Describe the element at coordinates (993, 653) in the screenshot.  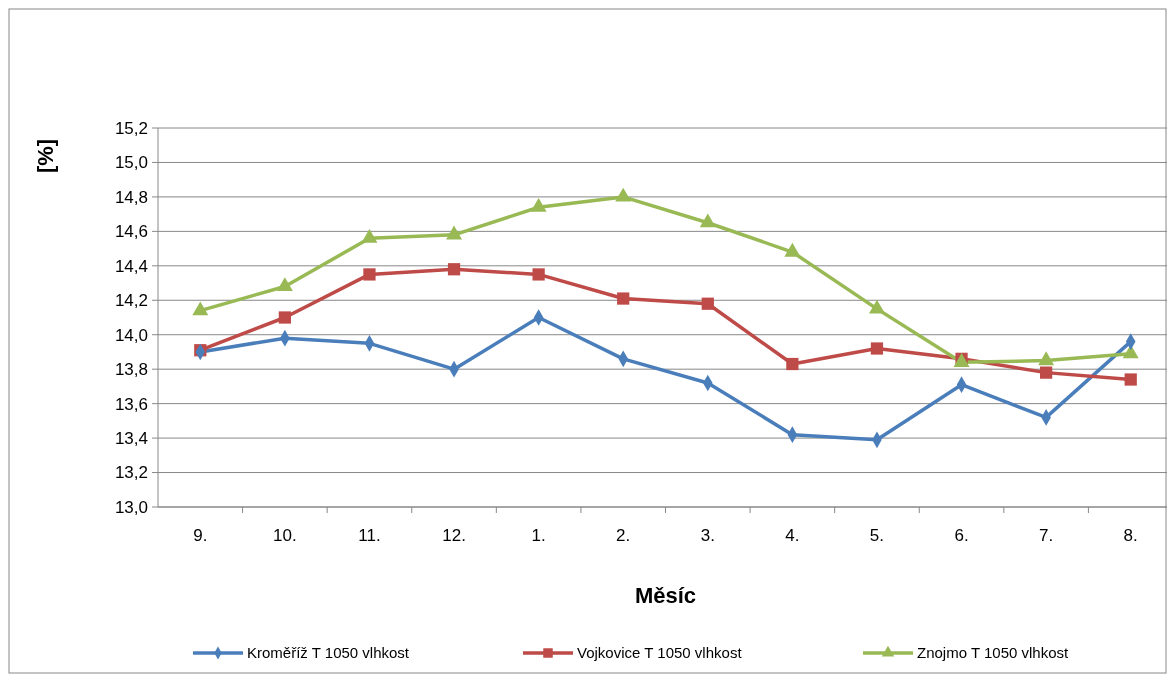
I see `legend-label: Znojmo T 1050 vlhkost` at that location.